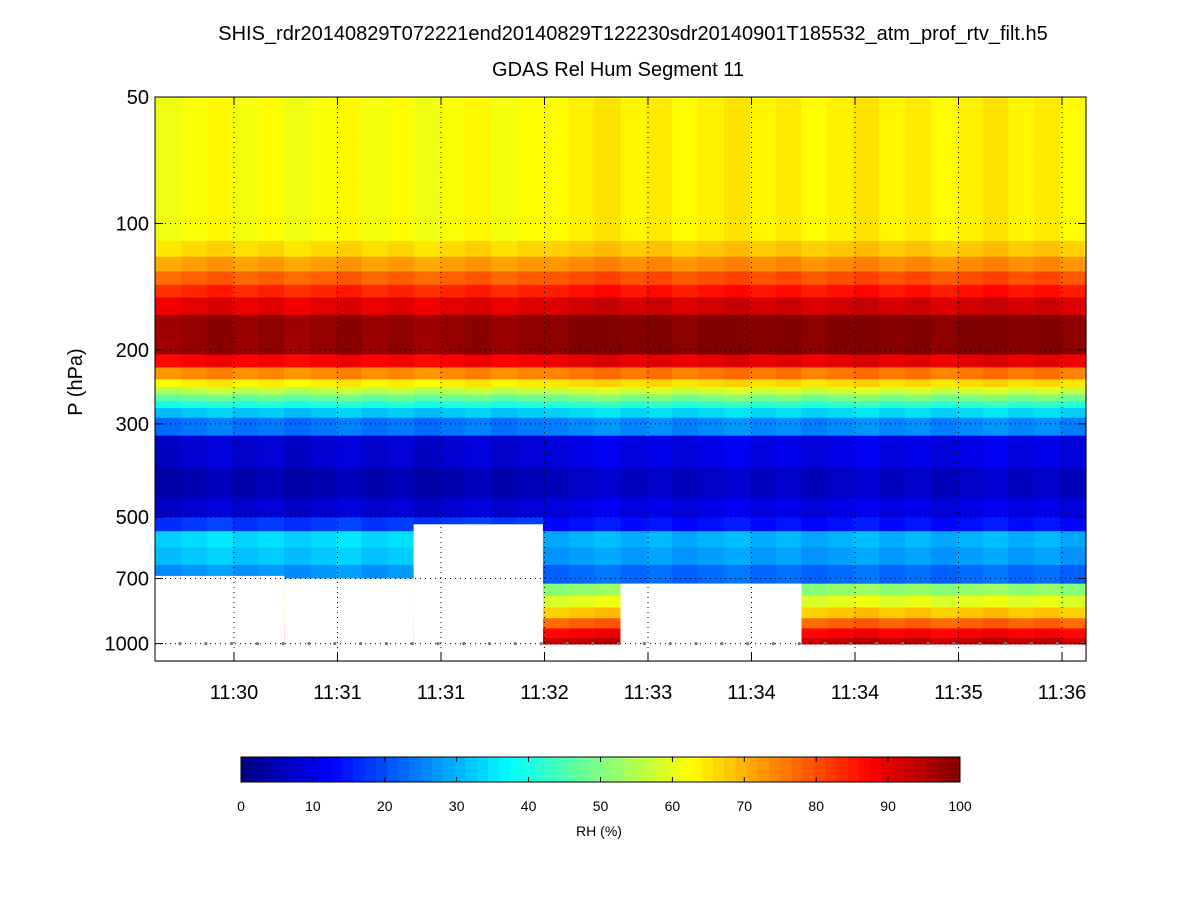 Image resolution: width=1200 pixels, height=900 pixels. Describe the element at coordinates (816, 806) in the screenshot. I see `colorbar-tick-label: 80` at that location.